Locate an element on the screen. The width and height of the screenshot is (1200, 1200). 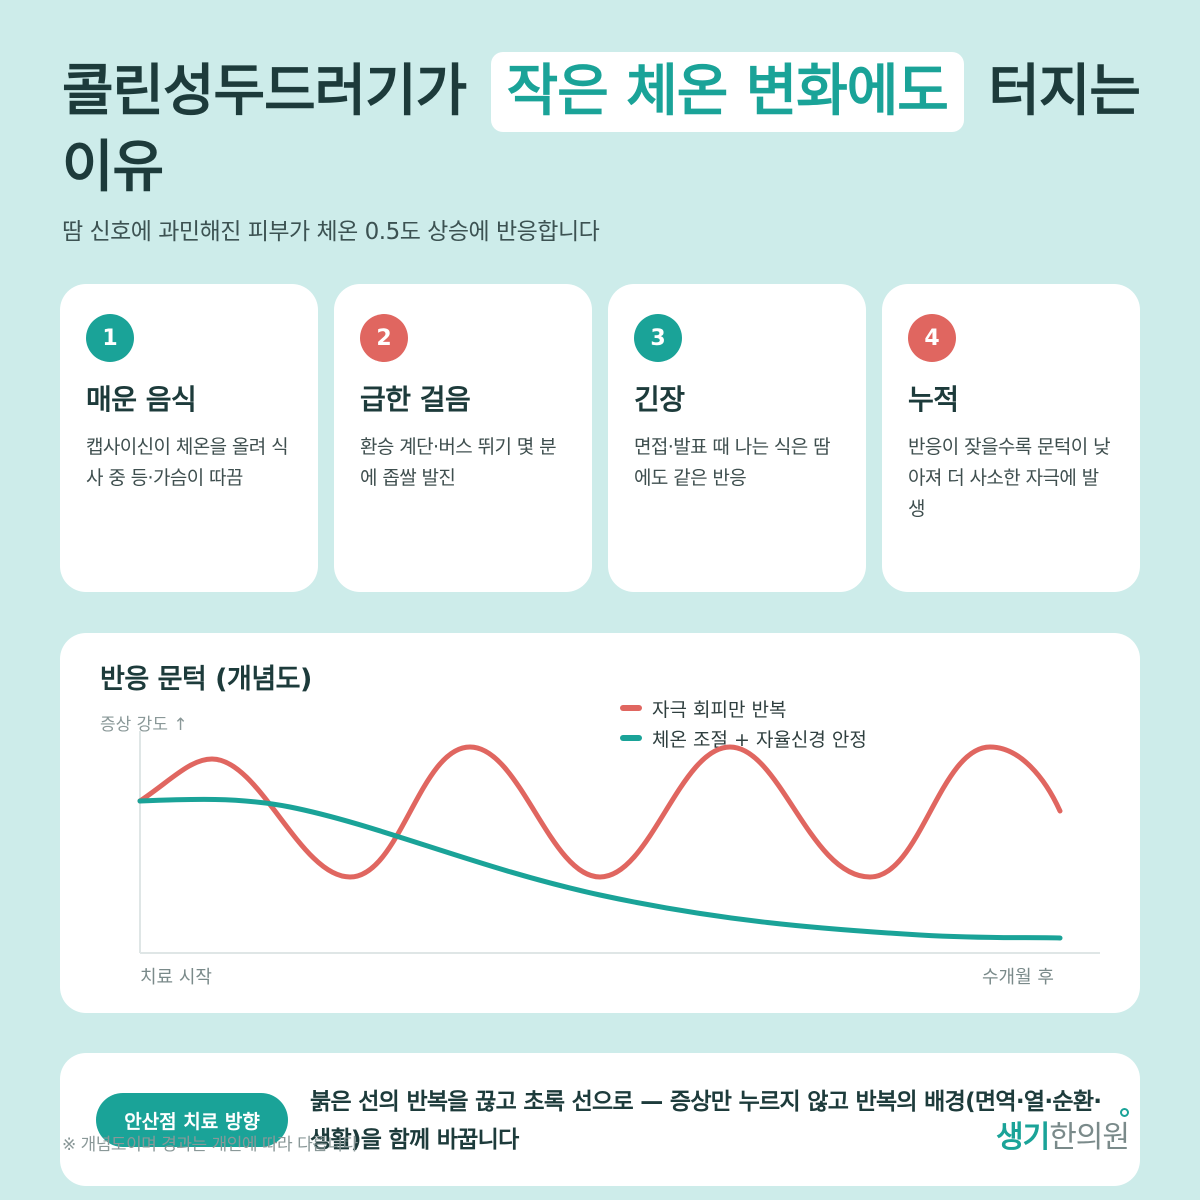
logo-dot-icon is located at coordinates (1124, 1112).